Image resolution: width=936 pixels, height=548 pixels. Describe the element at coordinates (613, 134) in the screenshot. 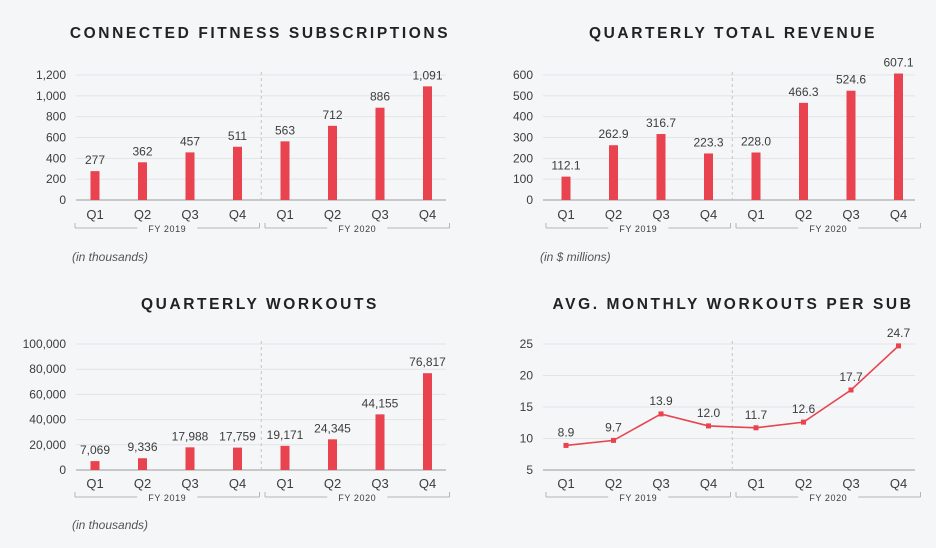

I see `data-label: 262.9` at that location.